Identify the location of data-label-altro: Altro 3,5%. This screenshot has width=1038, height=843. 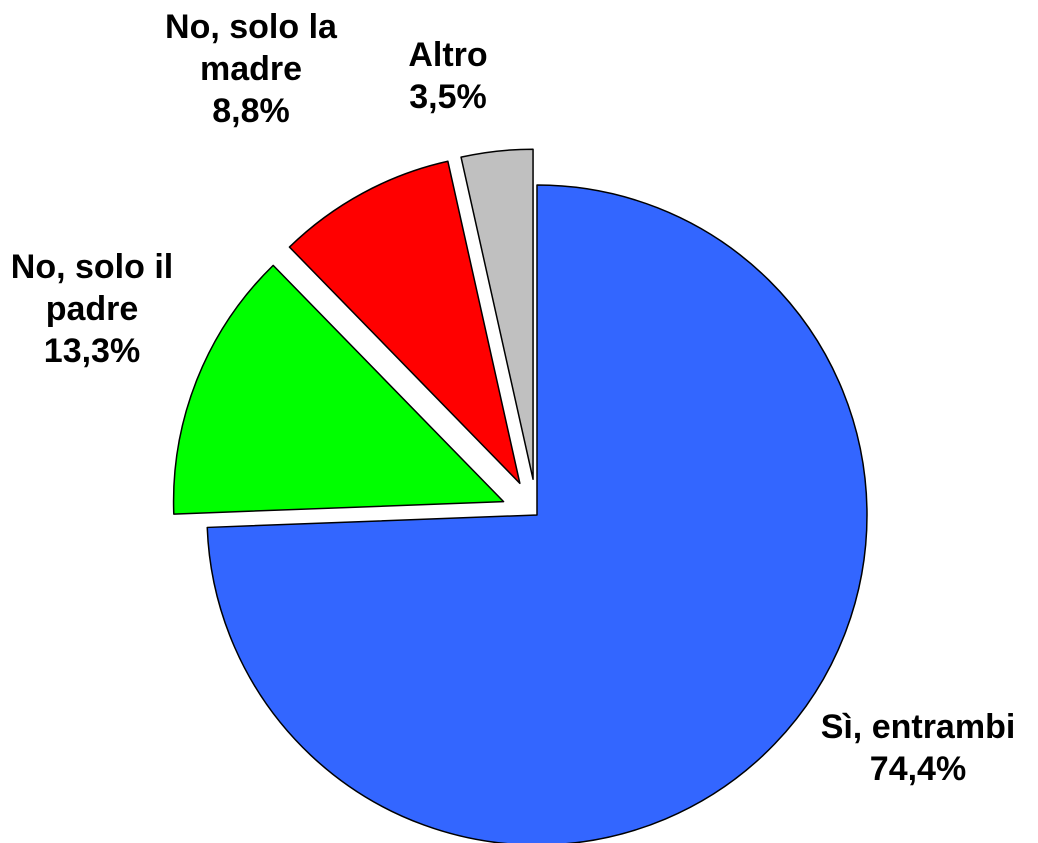
(447, 76).